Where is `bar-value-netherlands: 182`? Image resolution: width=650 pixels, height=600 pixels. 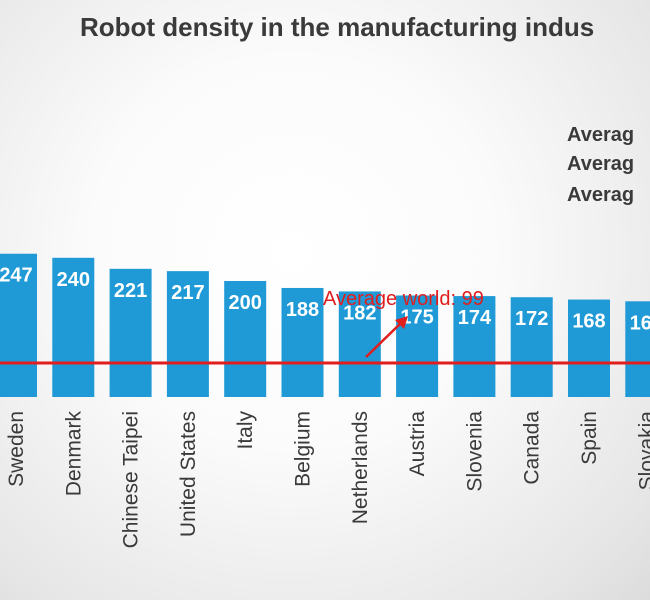 bar-value-netherlands: 182 is located at coordinates (359, 313).